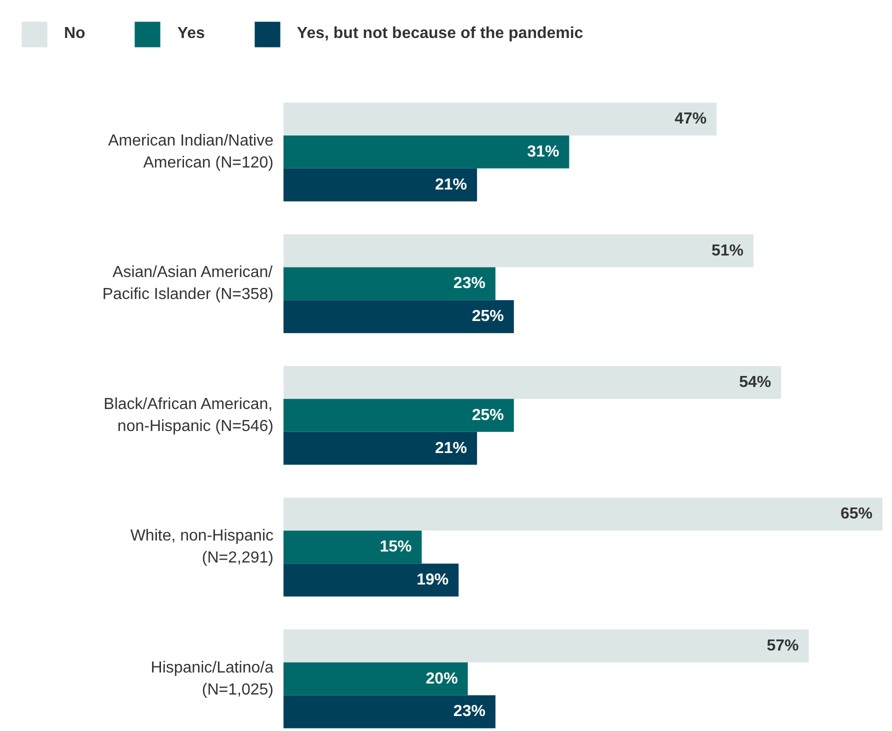 Image resolution: width=892 pixels, height=731 pixels. Describe the element at coordinates (202, 547) in the screenshot. I see `y-tick-label: White, non-Hispanic (N=2,291)` at that location.